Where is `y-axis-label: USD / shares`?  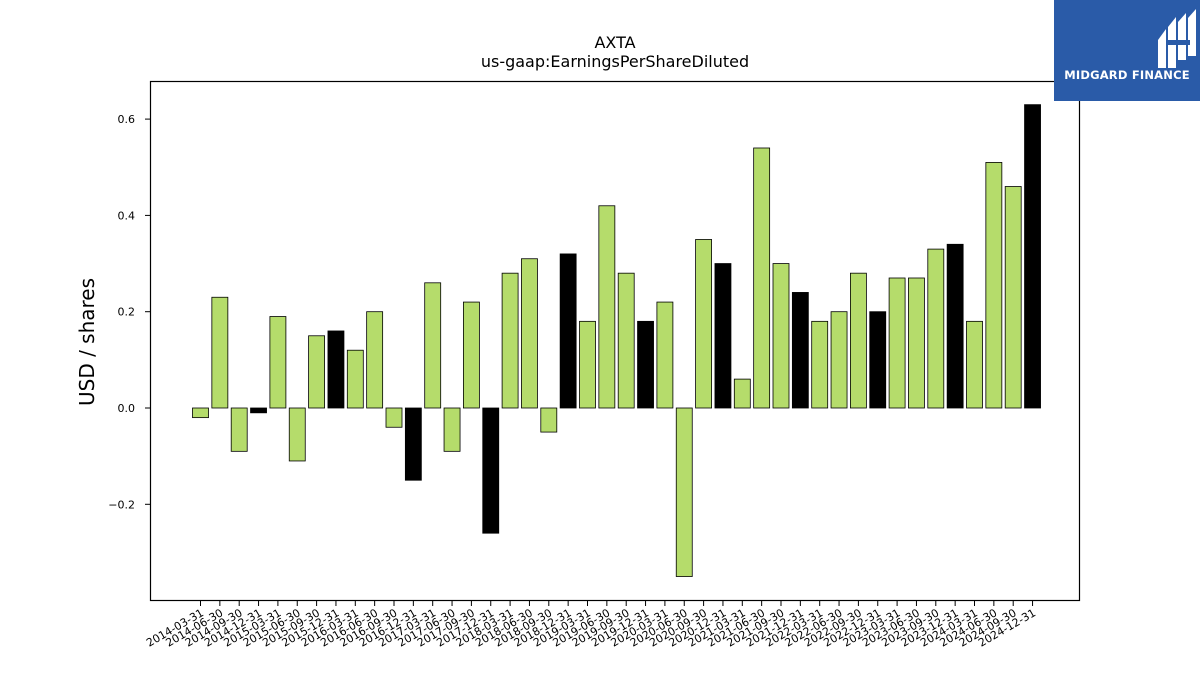 y-axis-label: USD / shares is located at coordinates (87, 342).